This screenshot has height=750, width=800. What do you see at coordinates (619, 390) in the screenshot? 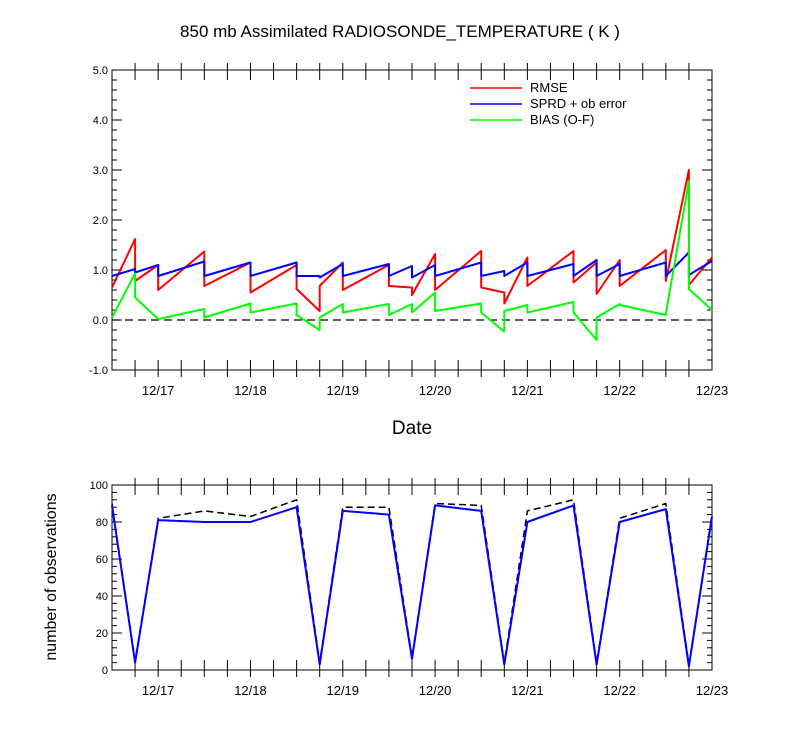
I see `top-x-tick-label: 12/22` at bounding box center [619, 390].